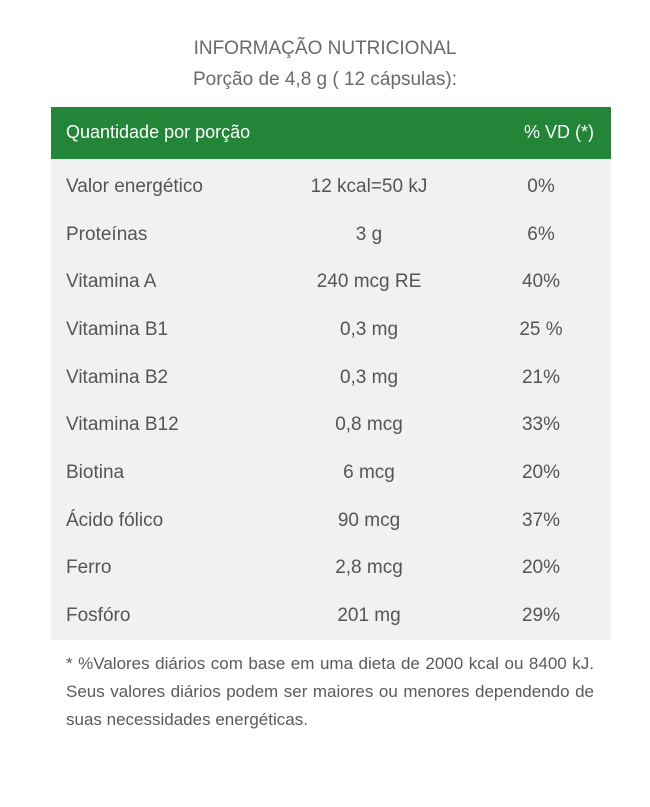  What do you see at coordinates (158, 132) in the screenshot?
I see `header-quantity-label: Quantidade por porção` at bounding box center [158, 132].